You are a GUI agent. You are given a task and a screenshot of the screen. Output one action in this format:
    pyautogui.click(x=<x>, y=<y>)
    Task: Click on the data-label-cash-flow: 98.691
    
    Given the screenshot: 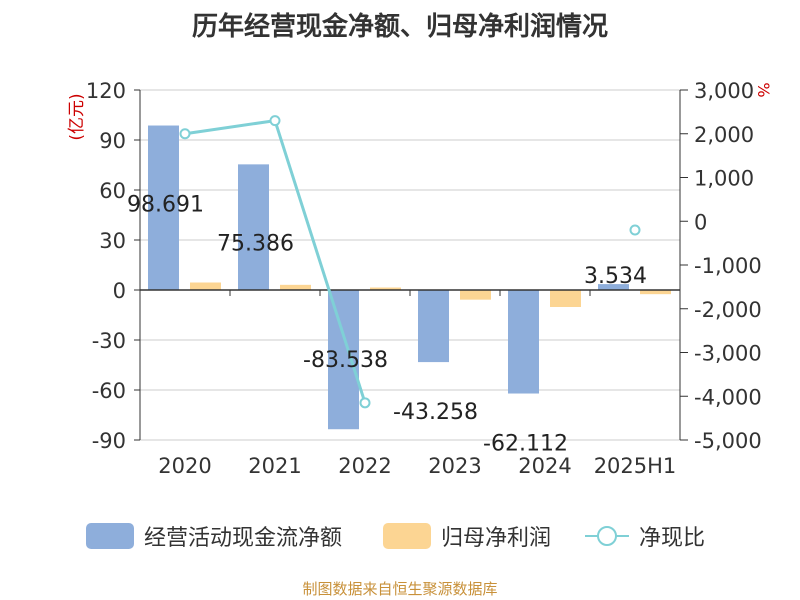 What is the action you would take?
    pyautogui.click(x=165, y=205)
    